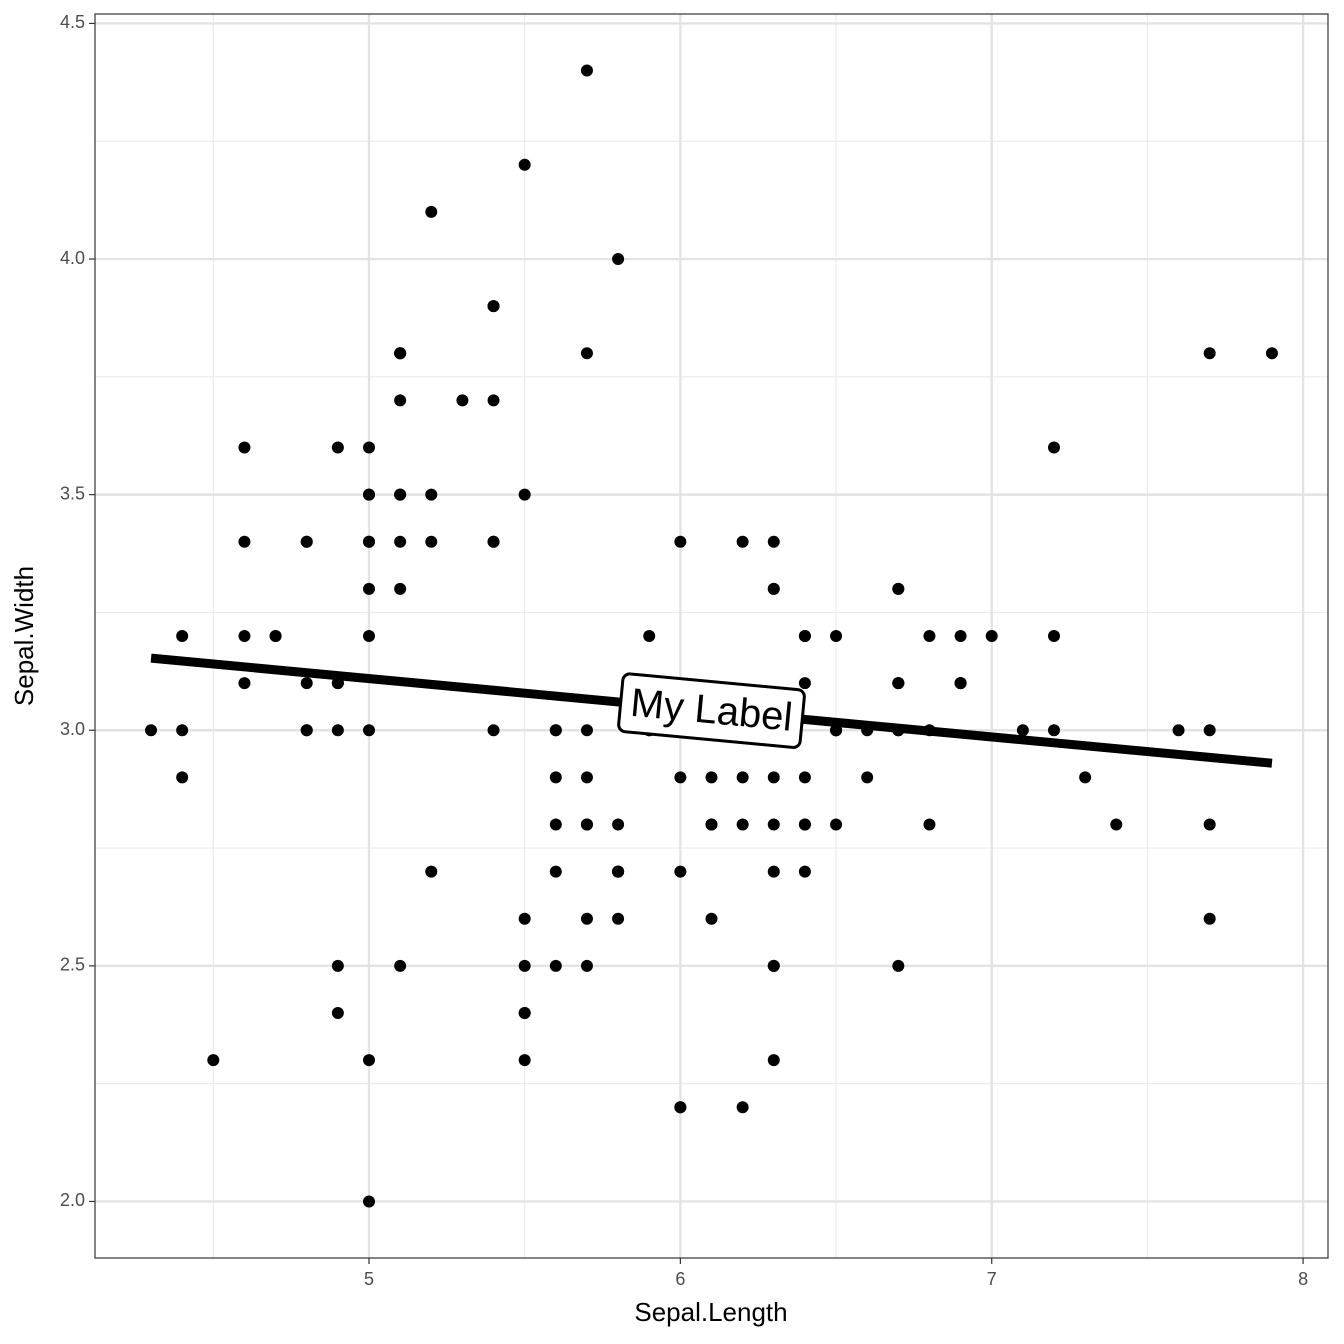 This screenshot has width=1344, height=1344. I want to click on y-tick-label: 3.0, so click(72, 729).